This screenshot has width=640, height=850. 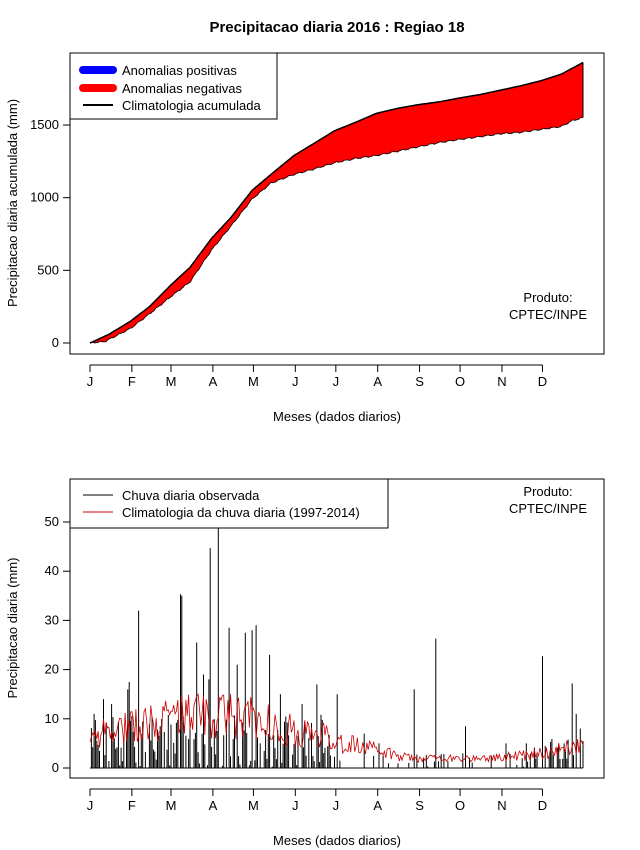 I want to click on legend-label-negative: Anomalias negativas, so click(x=182, y=88).